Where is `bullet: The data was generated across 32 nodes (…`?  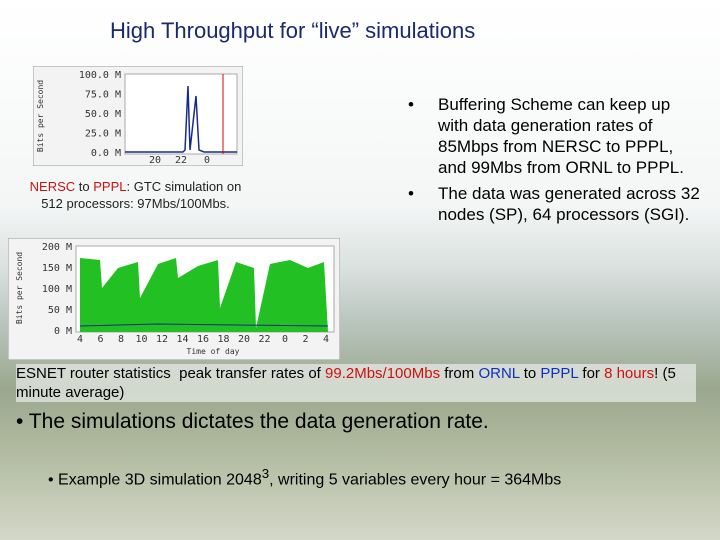
bullet: The data was generated across 32 nodes (… is located at coordinates (555, 204).